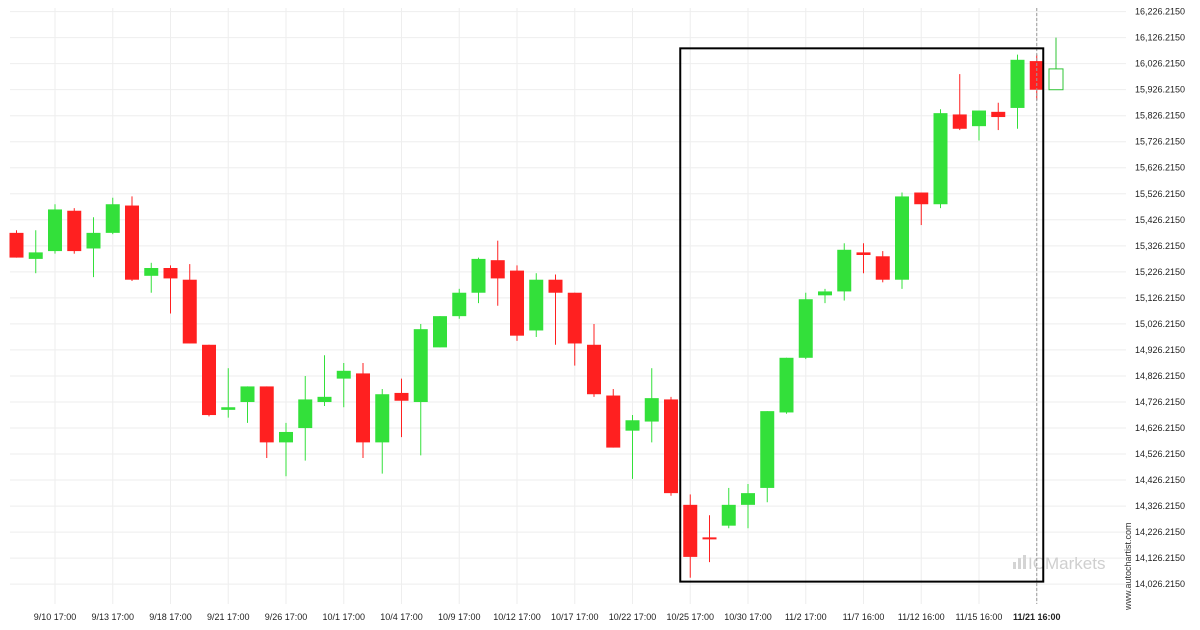 This screenshot has height=630, width=1200. Describe the element at coordinates (1160, 194) in the screenshot. I see `y-tick-label: 15,526.2150` at that location.